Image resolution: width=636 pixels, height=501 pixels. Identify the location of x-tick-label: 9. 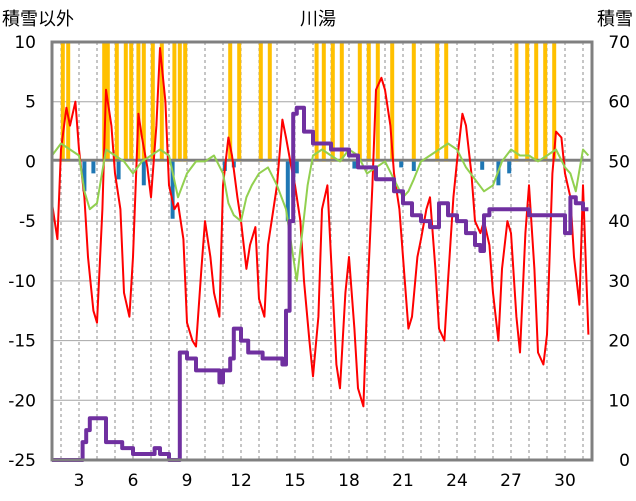
(187, 481).